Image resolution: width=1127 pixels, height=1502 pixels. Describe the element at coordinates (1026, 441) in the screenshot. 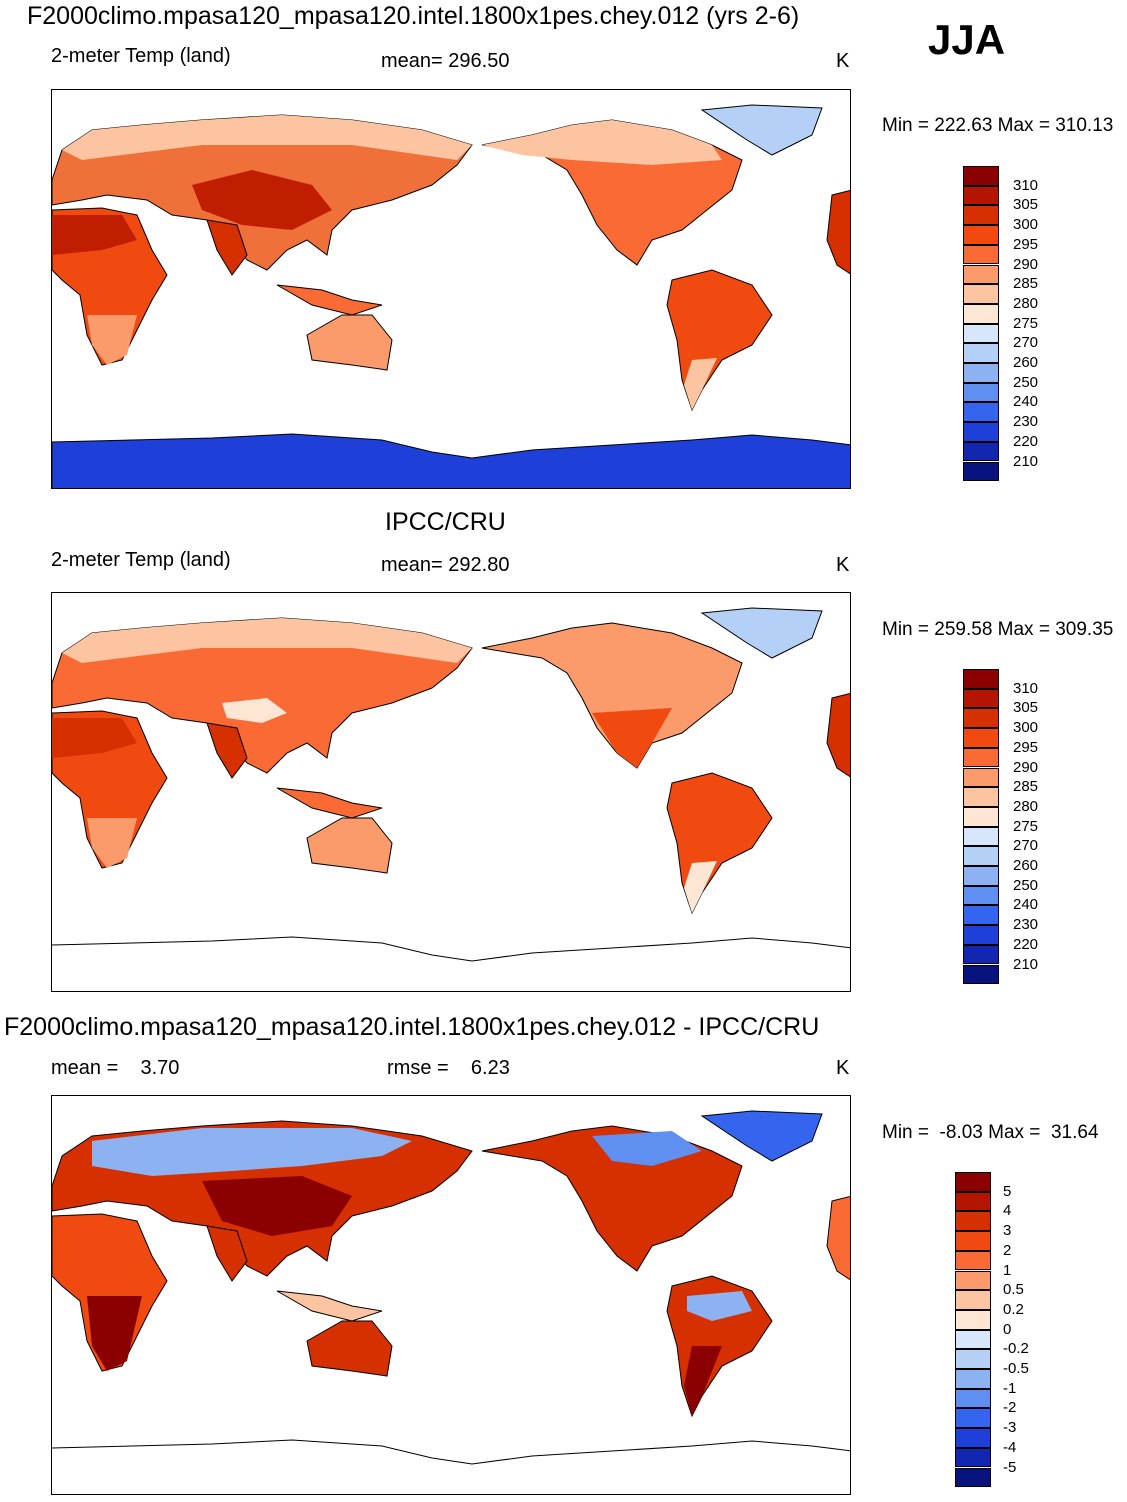

I see `colorbar-tick-label: 220` at that location.